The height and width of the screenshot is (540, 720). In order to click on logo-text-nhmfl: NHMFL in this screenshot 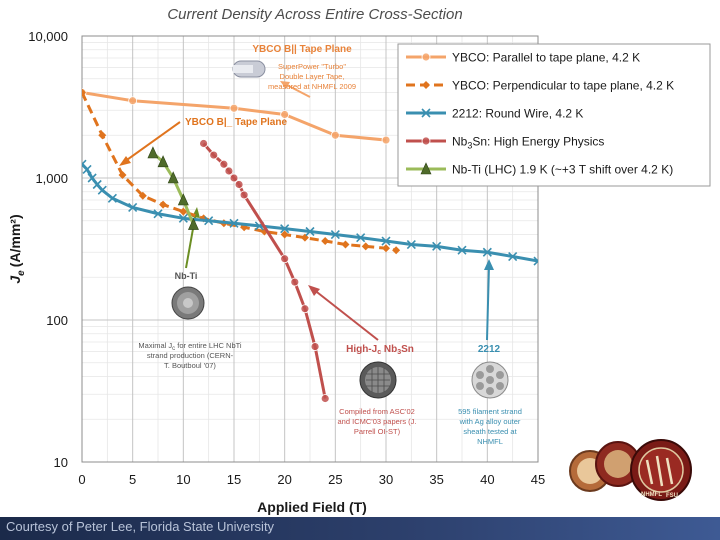, I will do `click(651, 495)`.